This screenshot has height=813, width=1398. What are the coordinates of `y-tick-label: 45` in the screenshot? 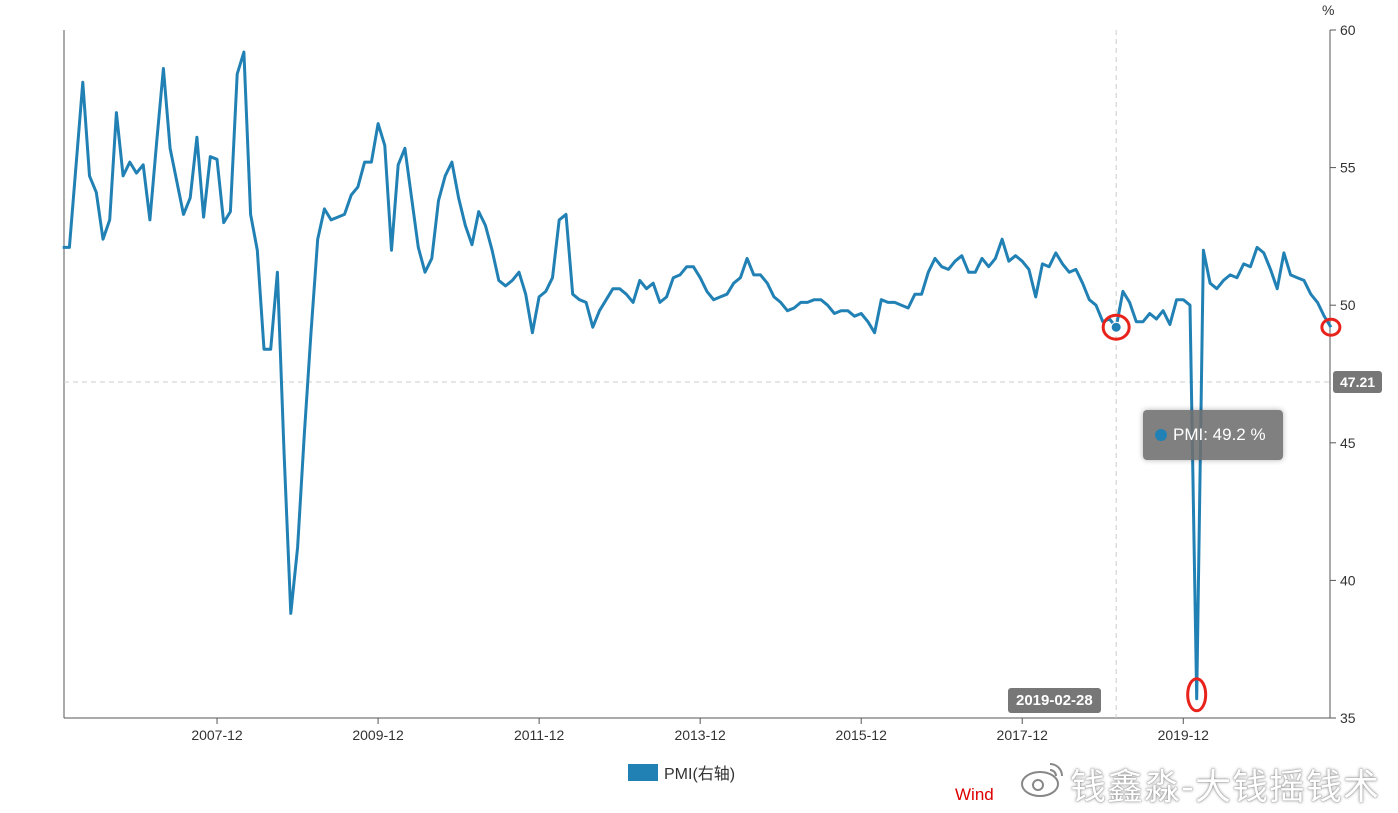 It's located at (1348, 443).